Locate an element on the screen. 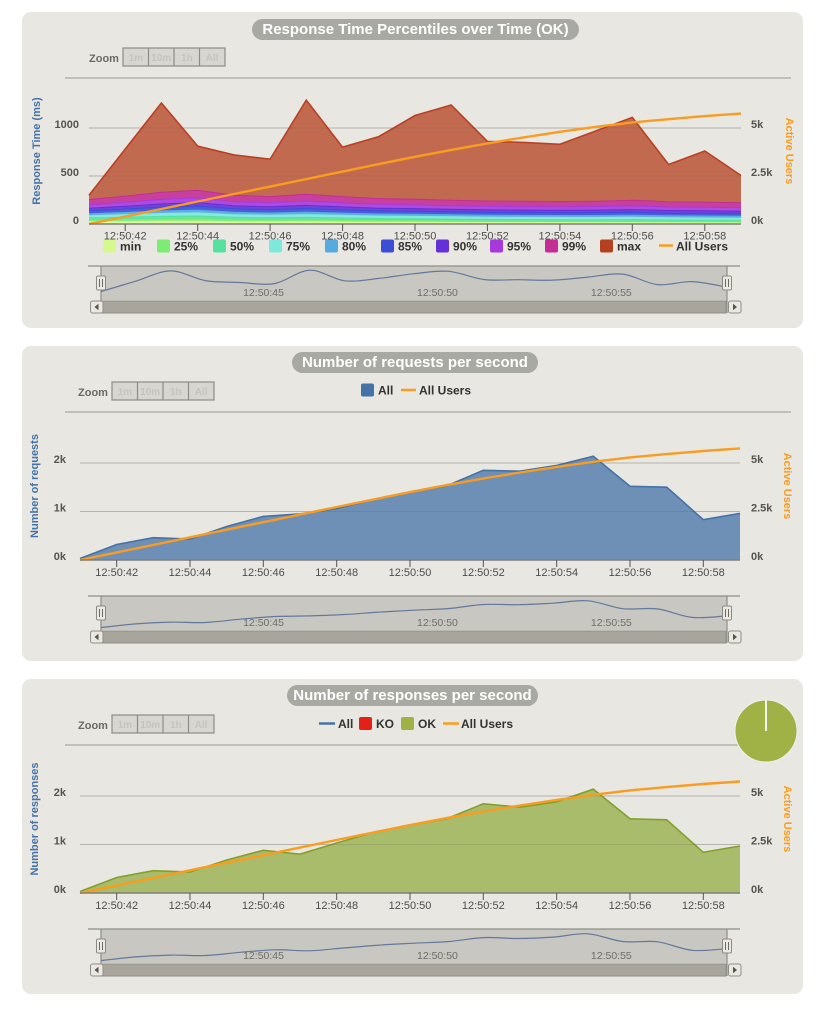 This screenshot has height=1024, width=819. svg-text: OK is located at coordinates (427, 724).